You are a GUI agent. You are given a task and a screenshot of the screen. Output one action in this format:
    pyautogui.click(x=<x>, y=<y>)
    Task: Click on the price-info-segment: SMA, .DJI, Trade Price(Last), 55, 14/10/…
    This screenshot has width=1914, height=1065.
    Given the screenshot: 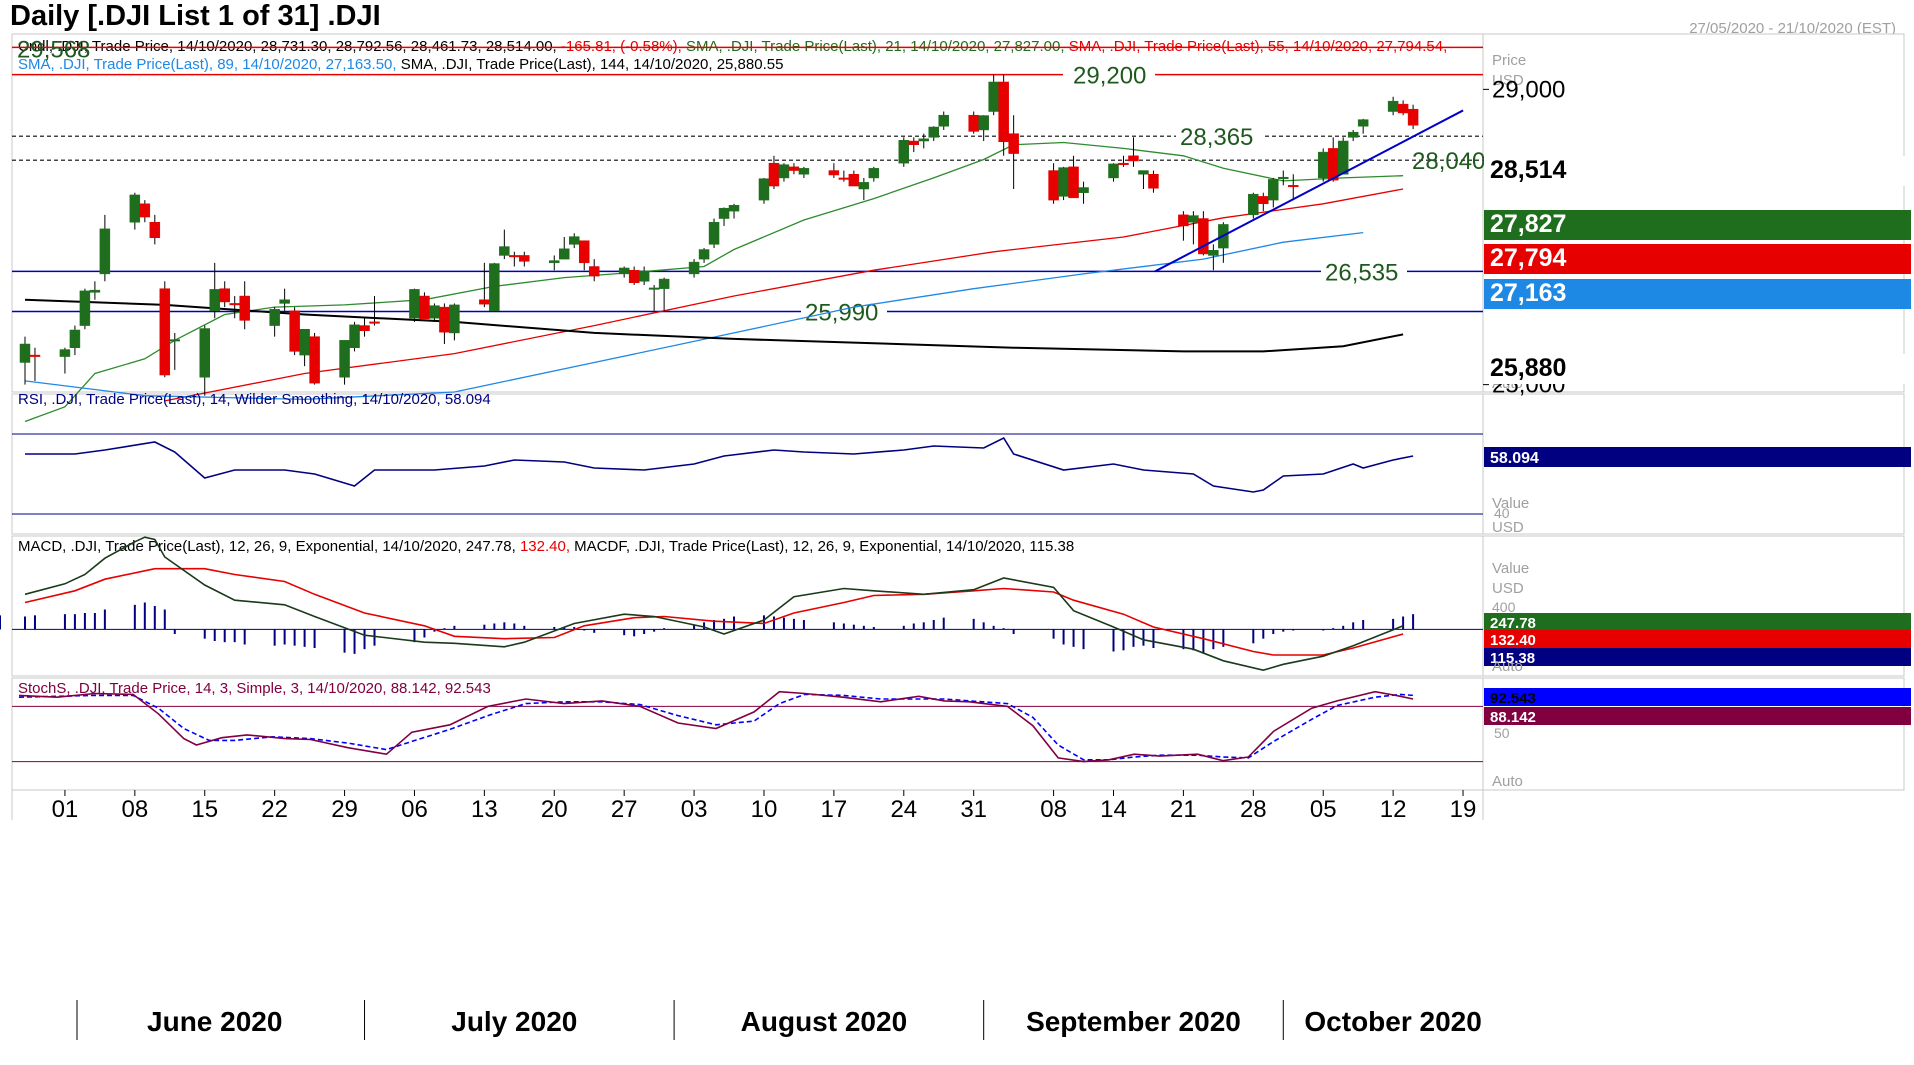 What is the action you would take?
    pyautogui.click(x=1258, y=46)
    